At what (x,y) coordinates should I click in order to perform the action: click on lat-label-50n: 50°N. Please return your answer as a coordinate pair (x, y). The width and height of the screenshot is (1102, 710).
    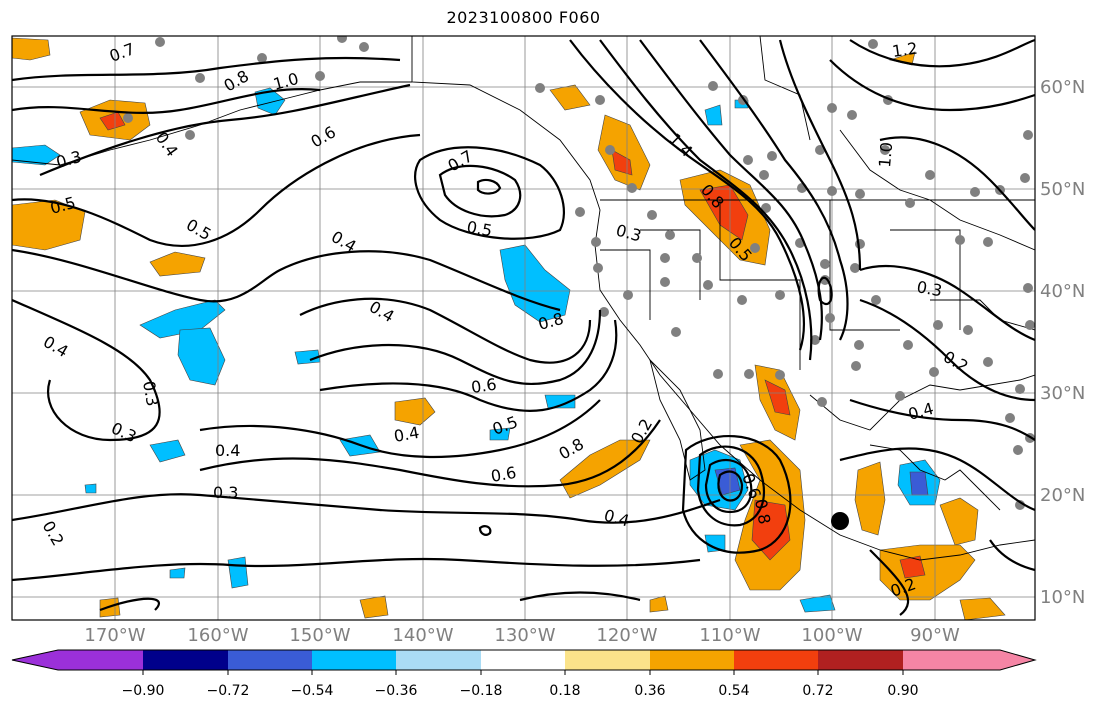
    Looking at the image, I should click on (1062, 189).